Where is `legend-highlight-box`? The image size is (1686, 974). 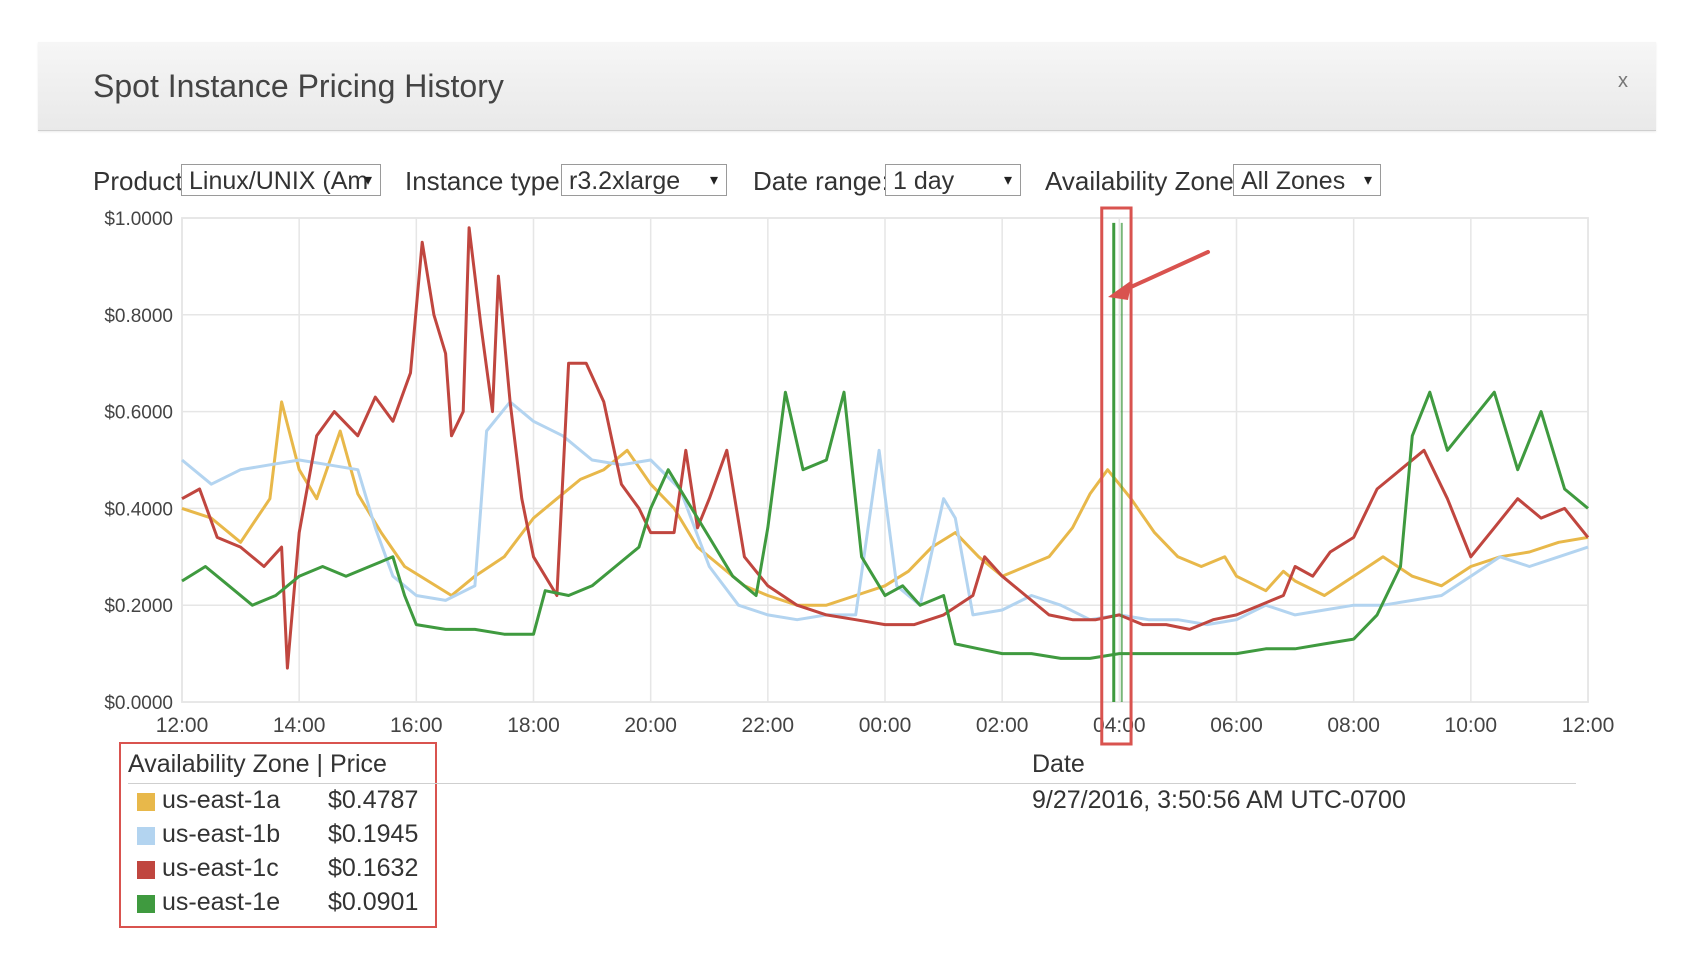 legend-highlight-box is located at coordinates (278, 835).